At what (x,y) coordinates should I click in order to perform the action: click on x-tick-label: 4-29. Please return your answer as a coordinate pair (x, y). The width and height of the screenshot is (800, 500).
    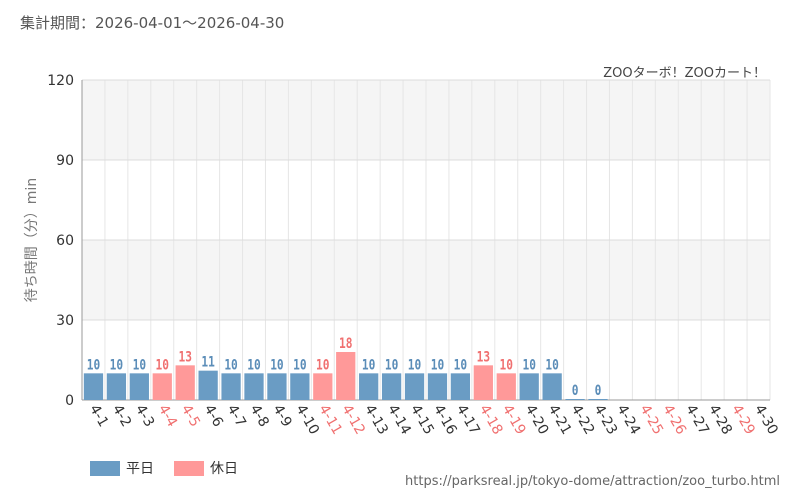
    Looking at the image, I should click on (743, 420).